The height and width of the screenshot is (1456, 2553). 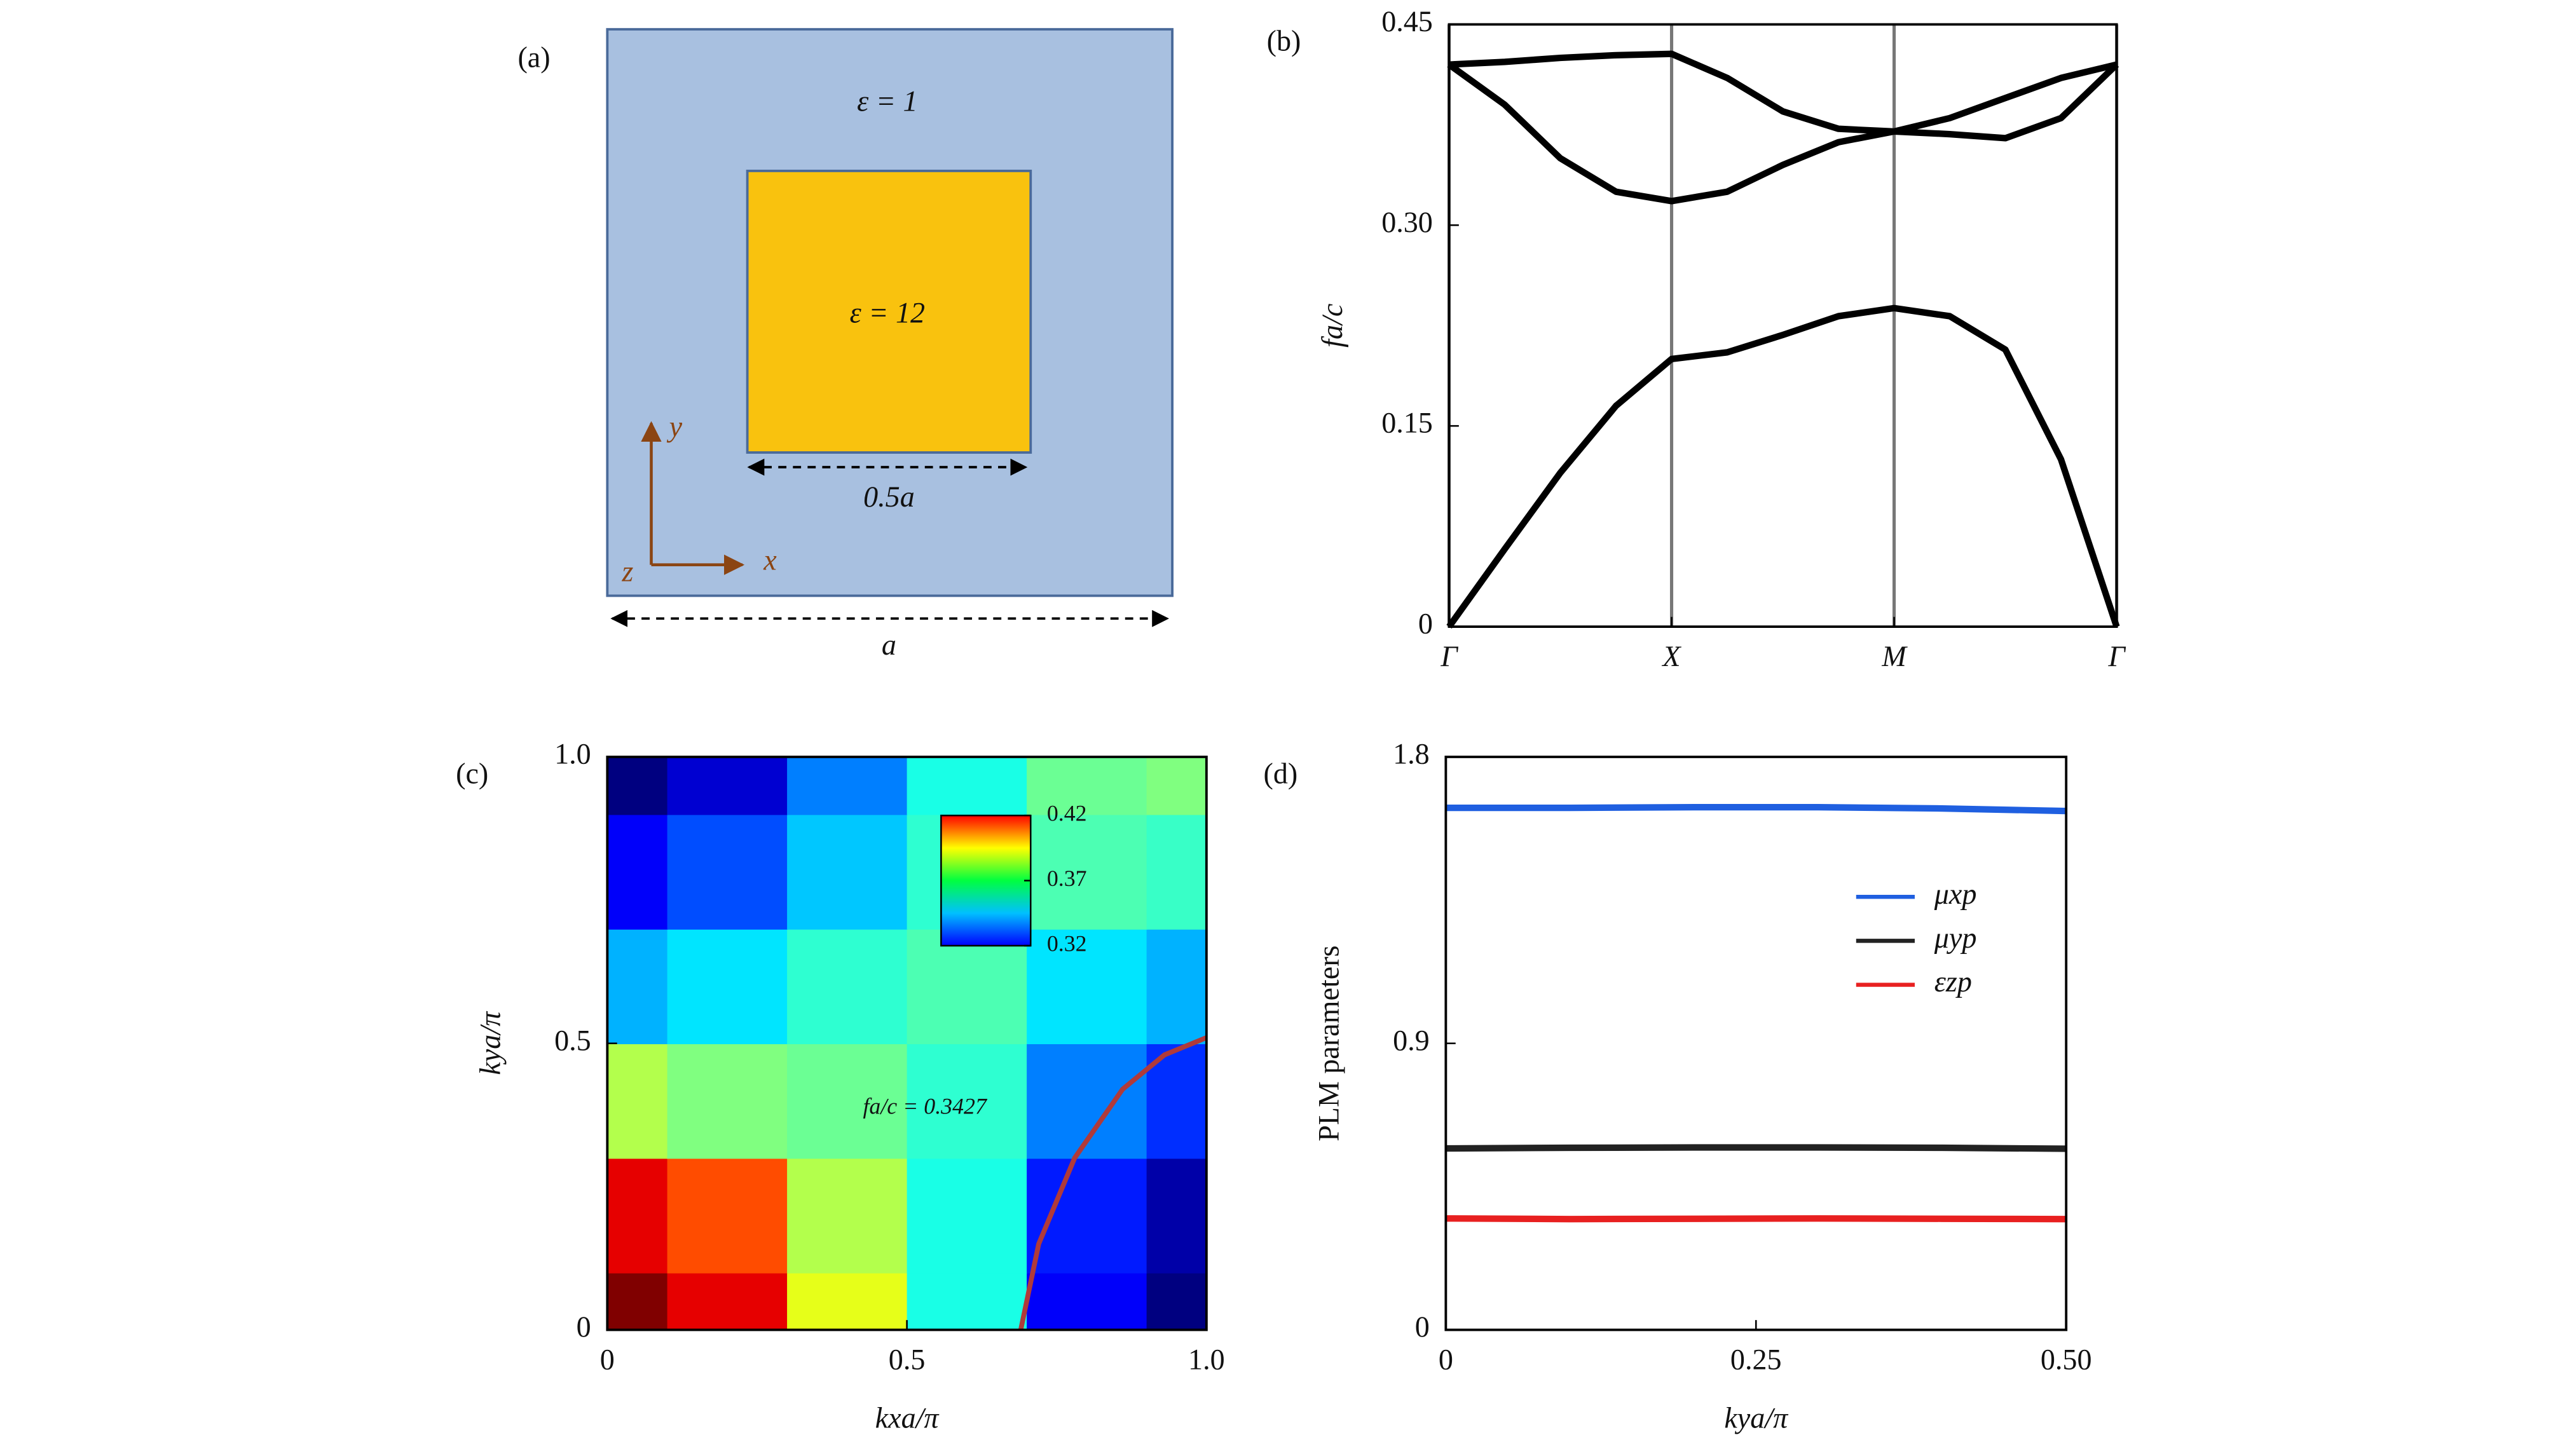 I want to click on panel-label: (c), so click(x=472, y=773).